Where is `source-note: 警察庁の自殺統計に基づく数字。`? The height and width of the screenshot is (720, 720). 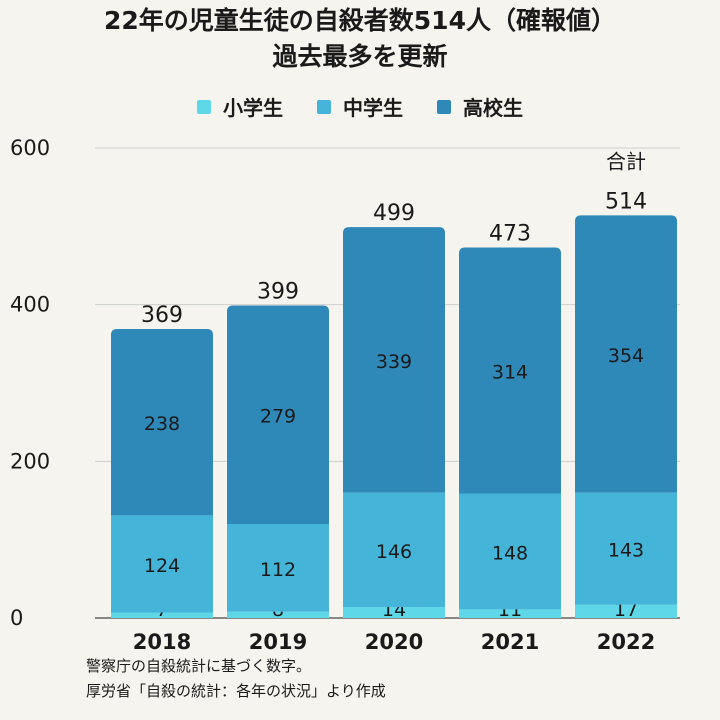
source-note: 警察庁の自殺統計に基づく数字。 is located at coordinates (199, 666).